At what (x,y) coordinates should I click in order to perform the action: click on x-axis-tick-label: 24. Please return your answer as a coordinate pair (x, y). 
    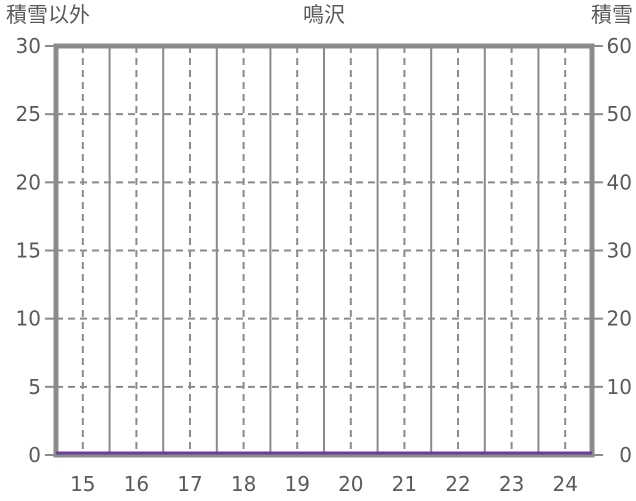
    Looking at the image, I should click on (564, 484).